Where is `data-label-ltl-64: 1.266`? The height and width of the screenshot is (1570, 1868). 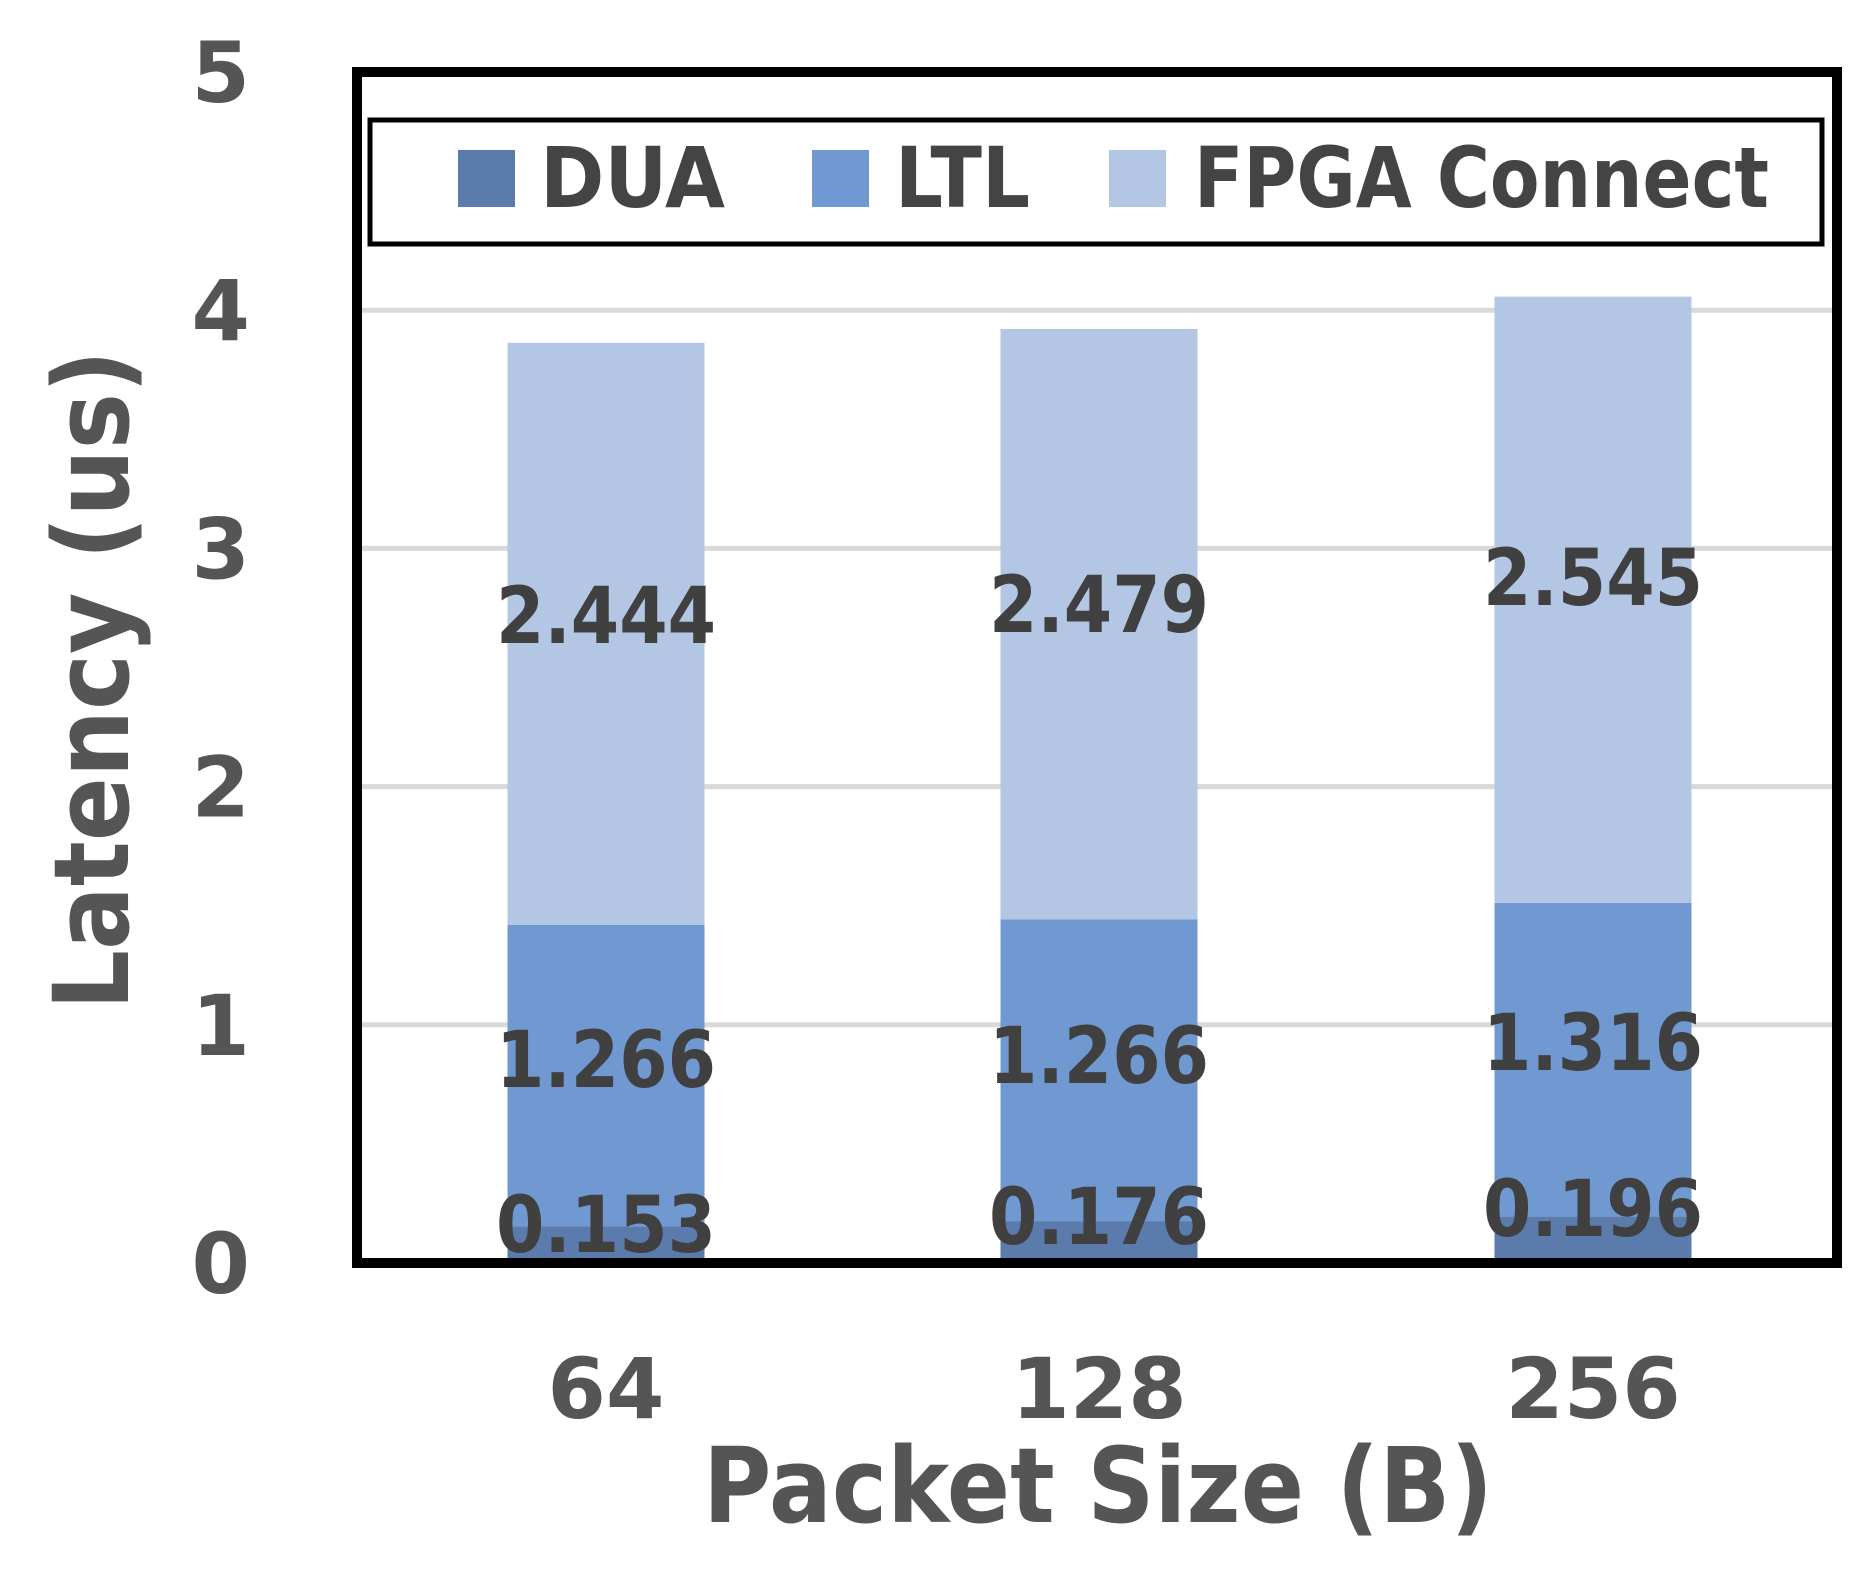 data-label-ltl-64: 1.266 is located at coordinates (606, 1061).